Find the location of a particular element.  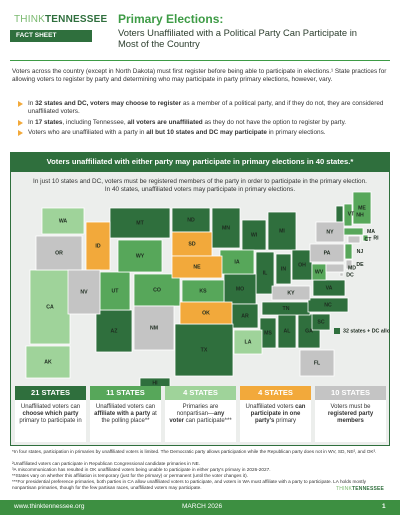

text: can participate*** is located at coordinates (207, 421).